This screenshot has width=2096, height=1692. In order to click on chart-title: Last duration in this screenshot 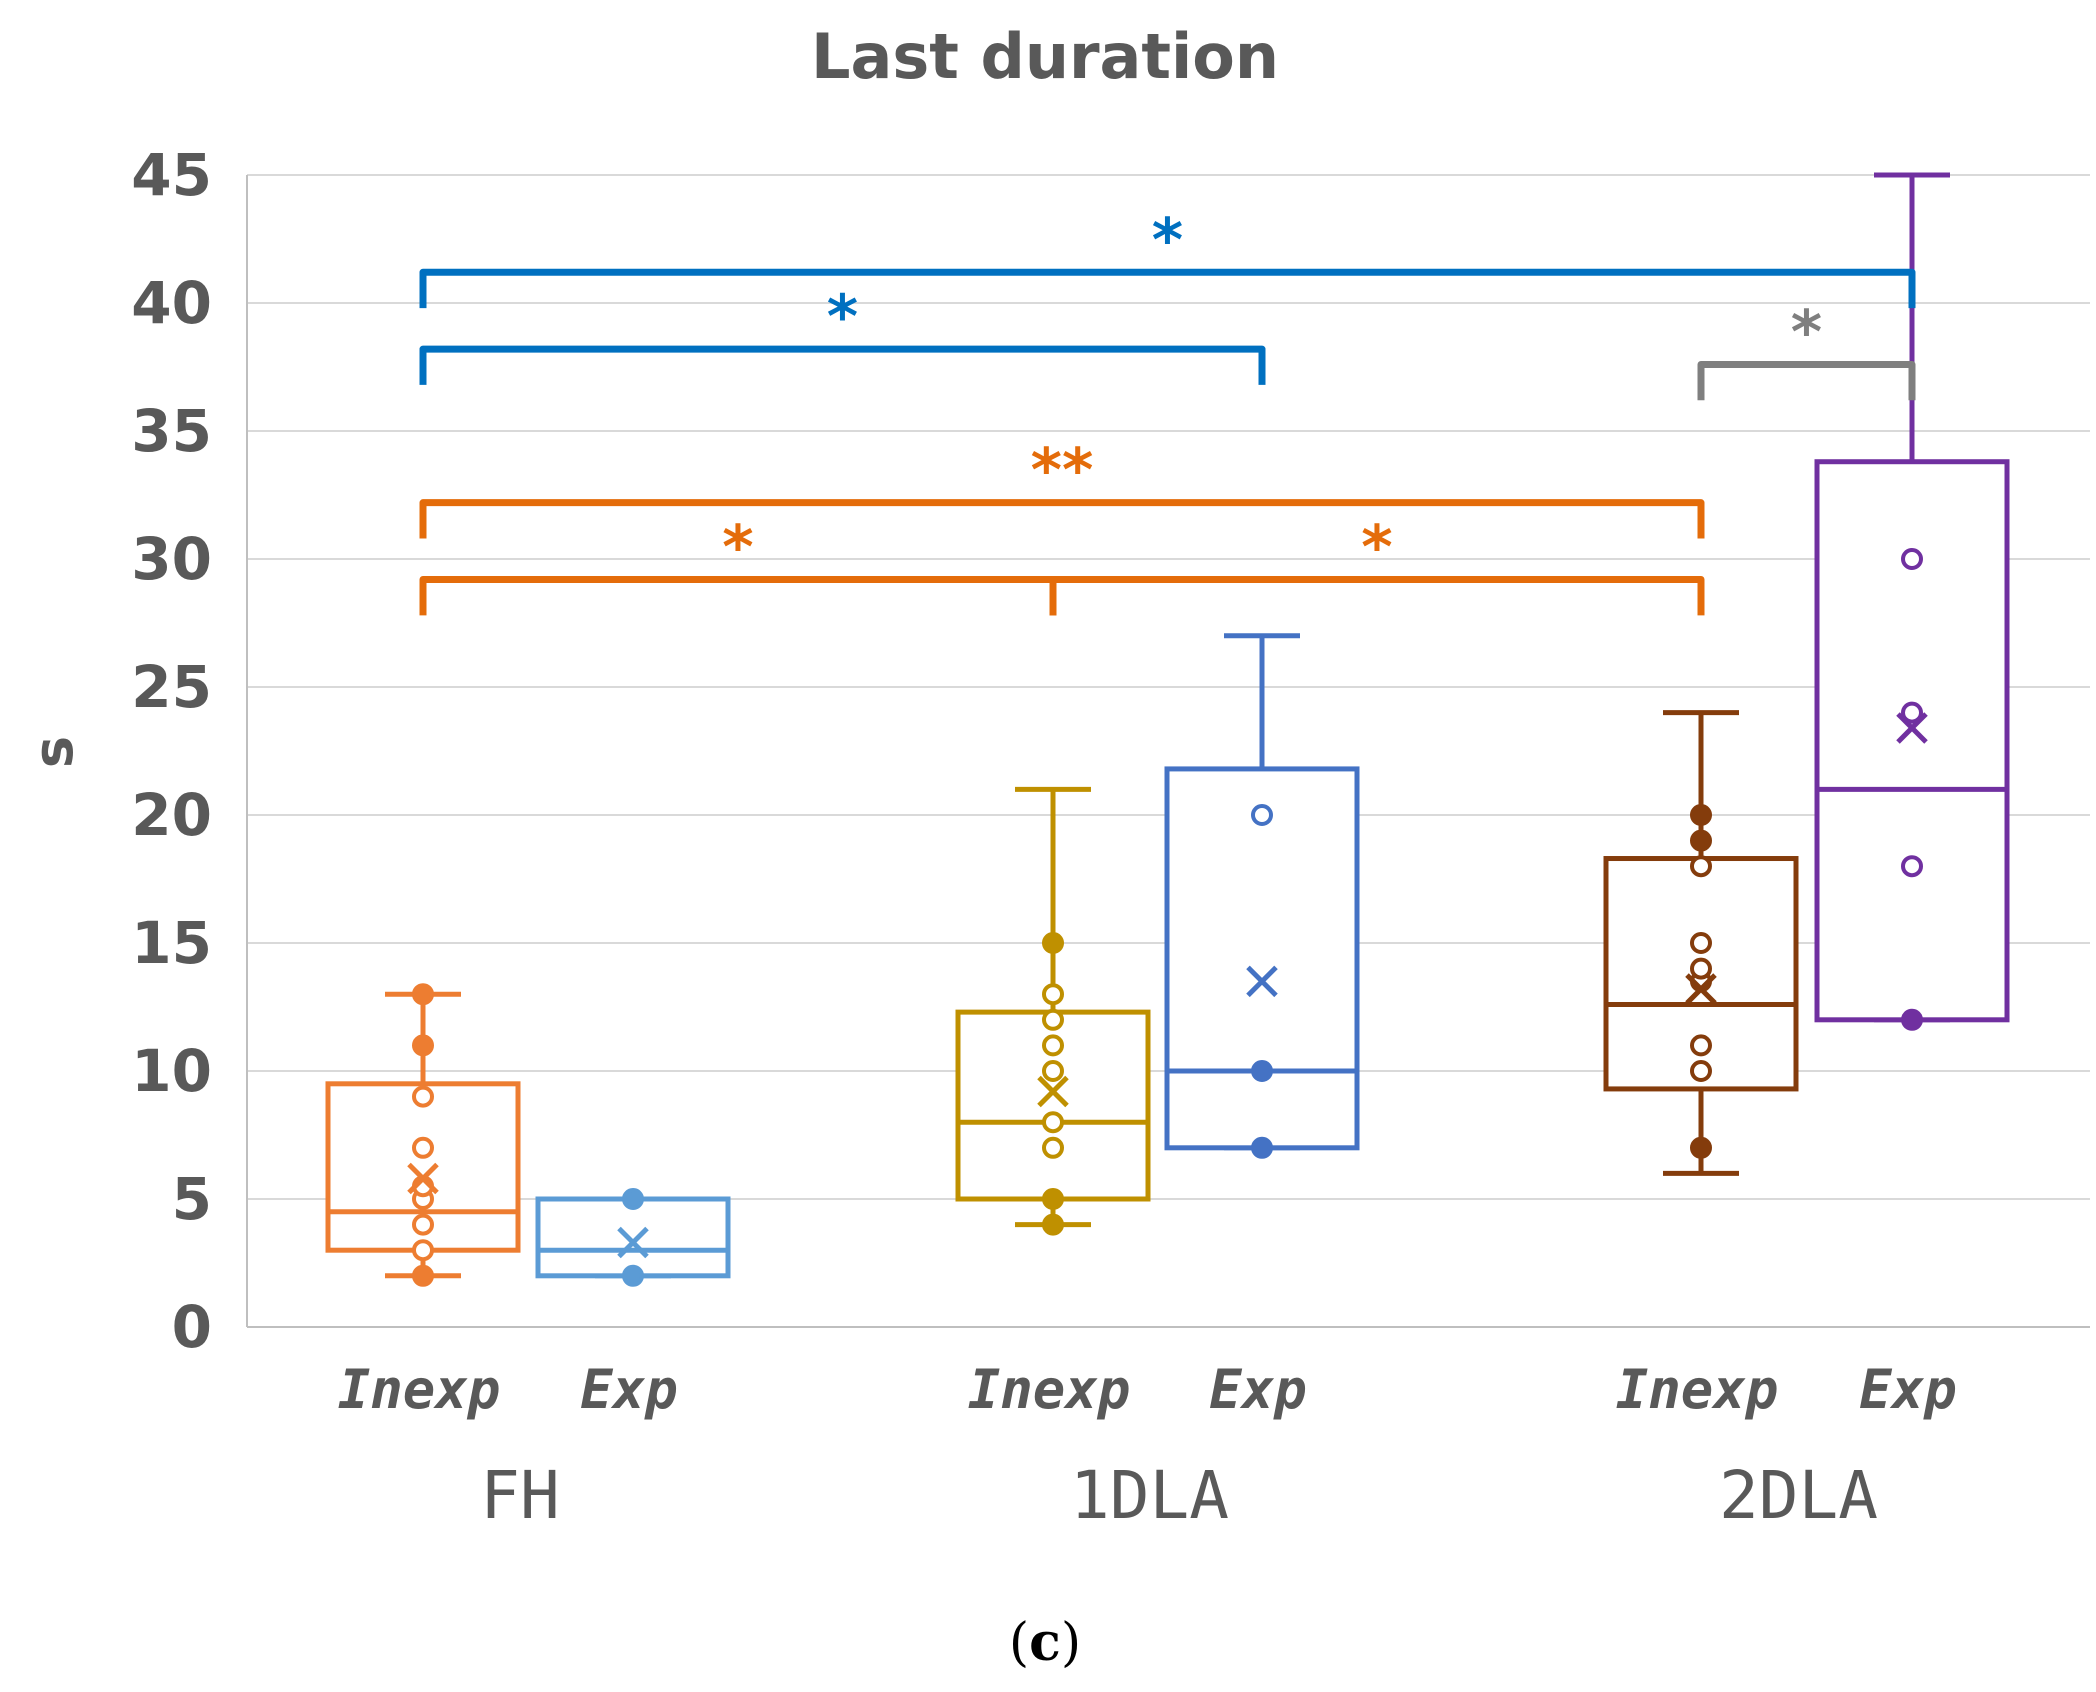, I will do `click(1045, 56)`.